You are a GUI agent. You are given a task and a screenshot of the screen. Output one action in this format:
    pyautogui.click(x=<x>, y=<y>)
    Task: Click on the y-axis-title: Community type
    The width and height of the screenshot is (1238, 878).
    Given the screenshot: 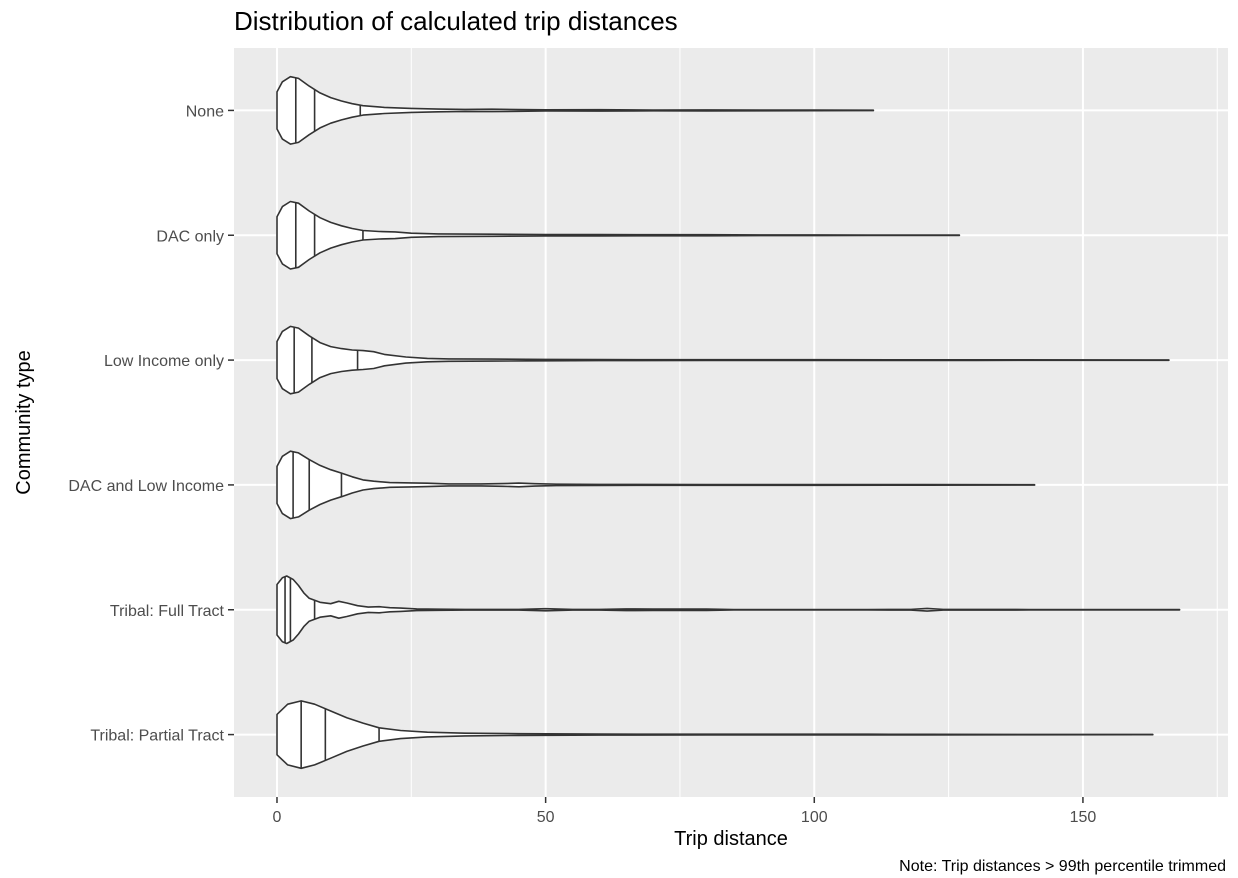 What is the action you would take?
    pyautogui.click(x=24, y=422)
    